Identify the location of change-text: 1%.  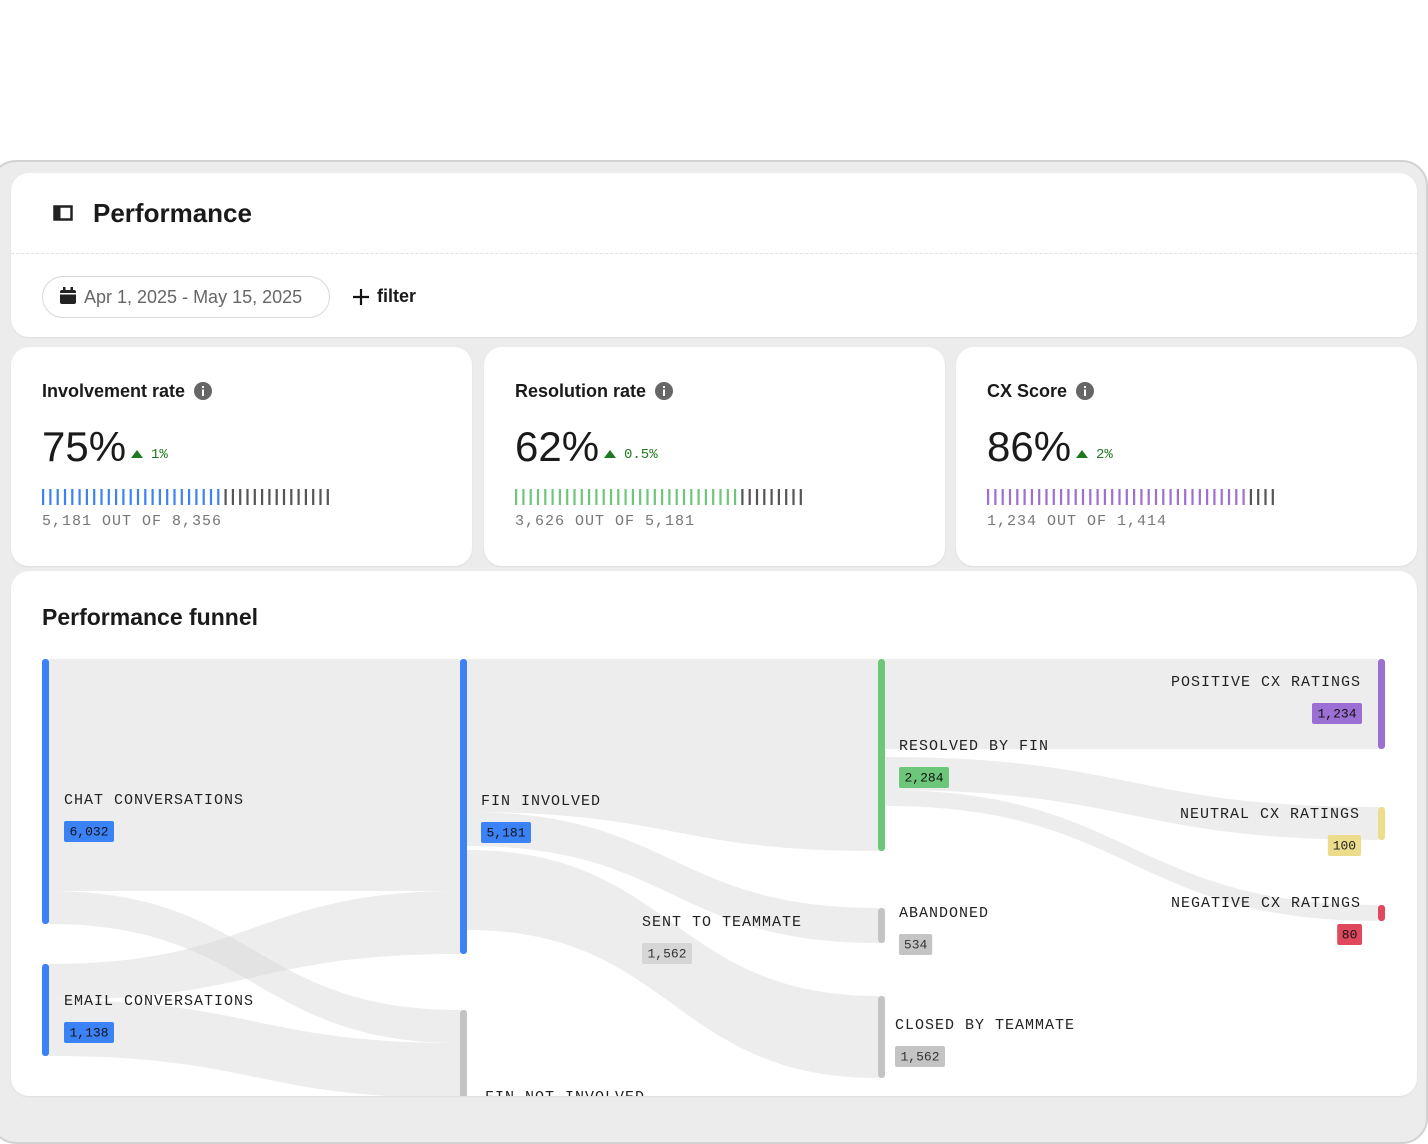
(159, 455).